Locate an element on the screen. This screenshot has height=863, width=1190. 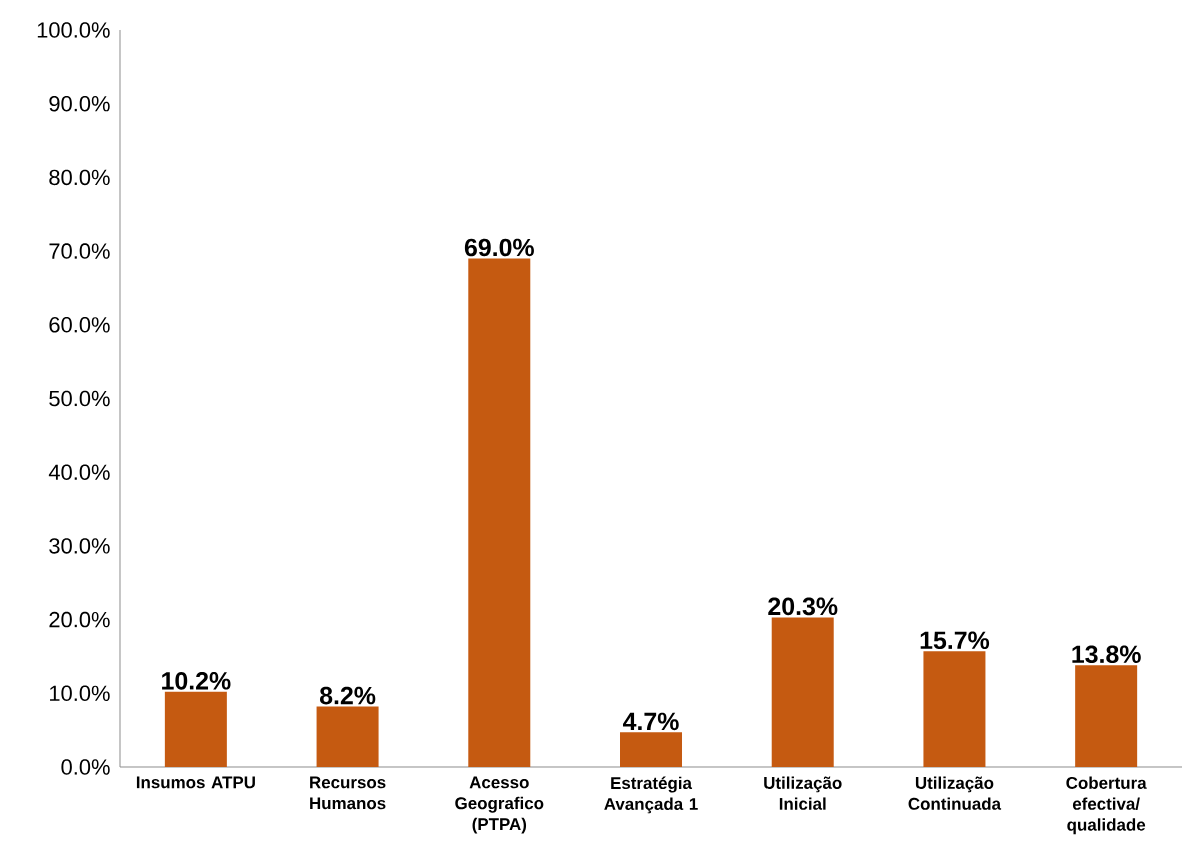
y-tick-label: 30.0% is located at coordinates (79, 546).